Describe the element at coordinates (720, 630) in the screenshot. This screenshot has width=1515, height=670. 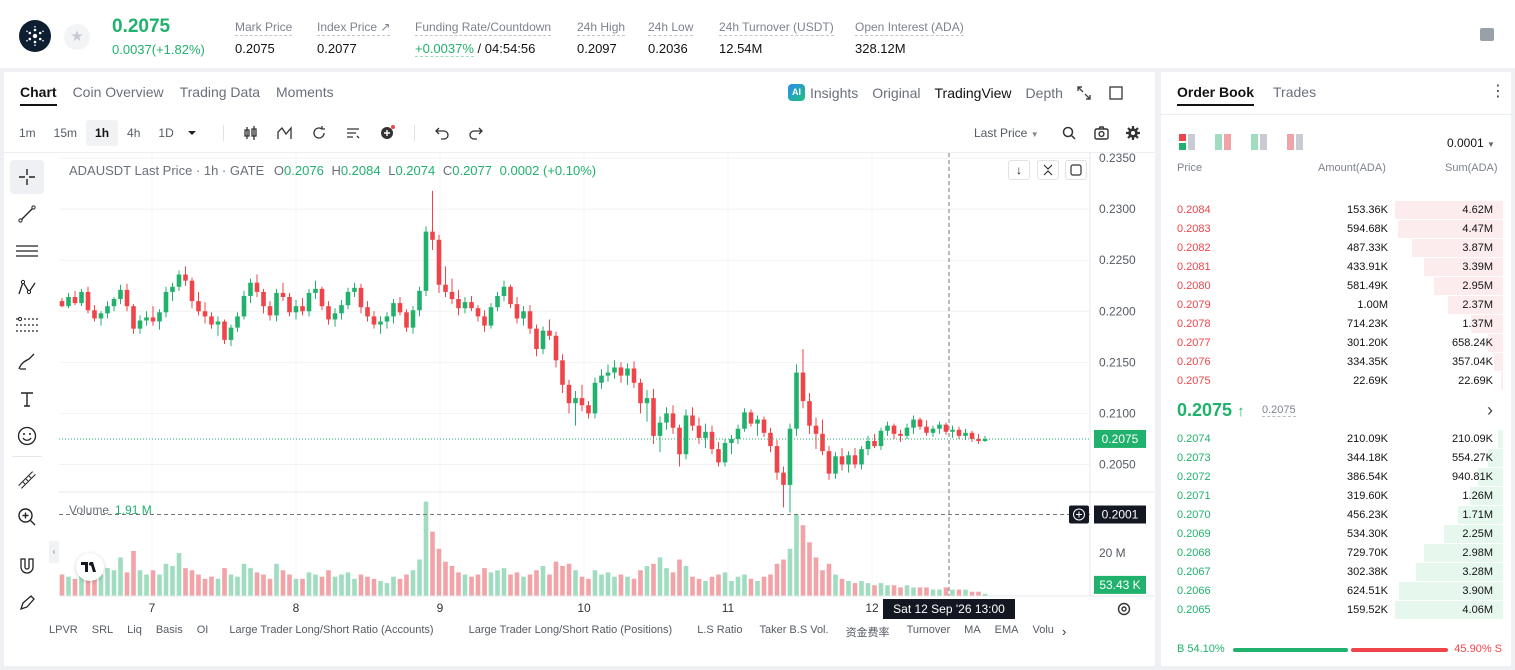
I see `indicator-ls-ratio: L.S Ratio` at that location.